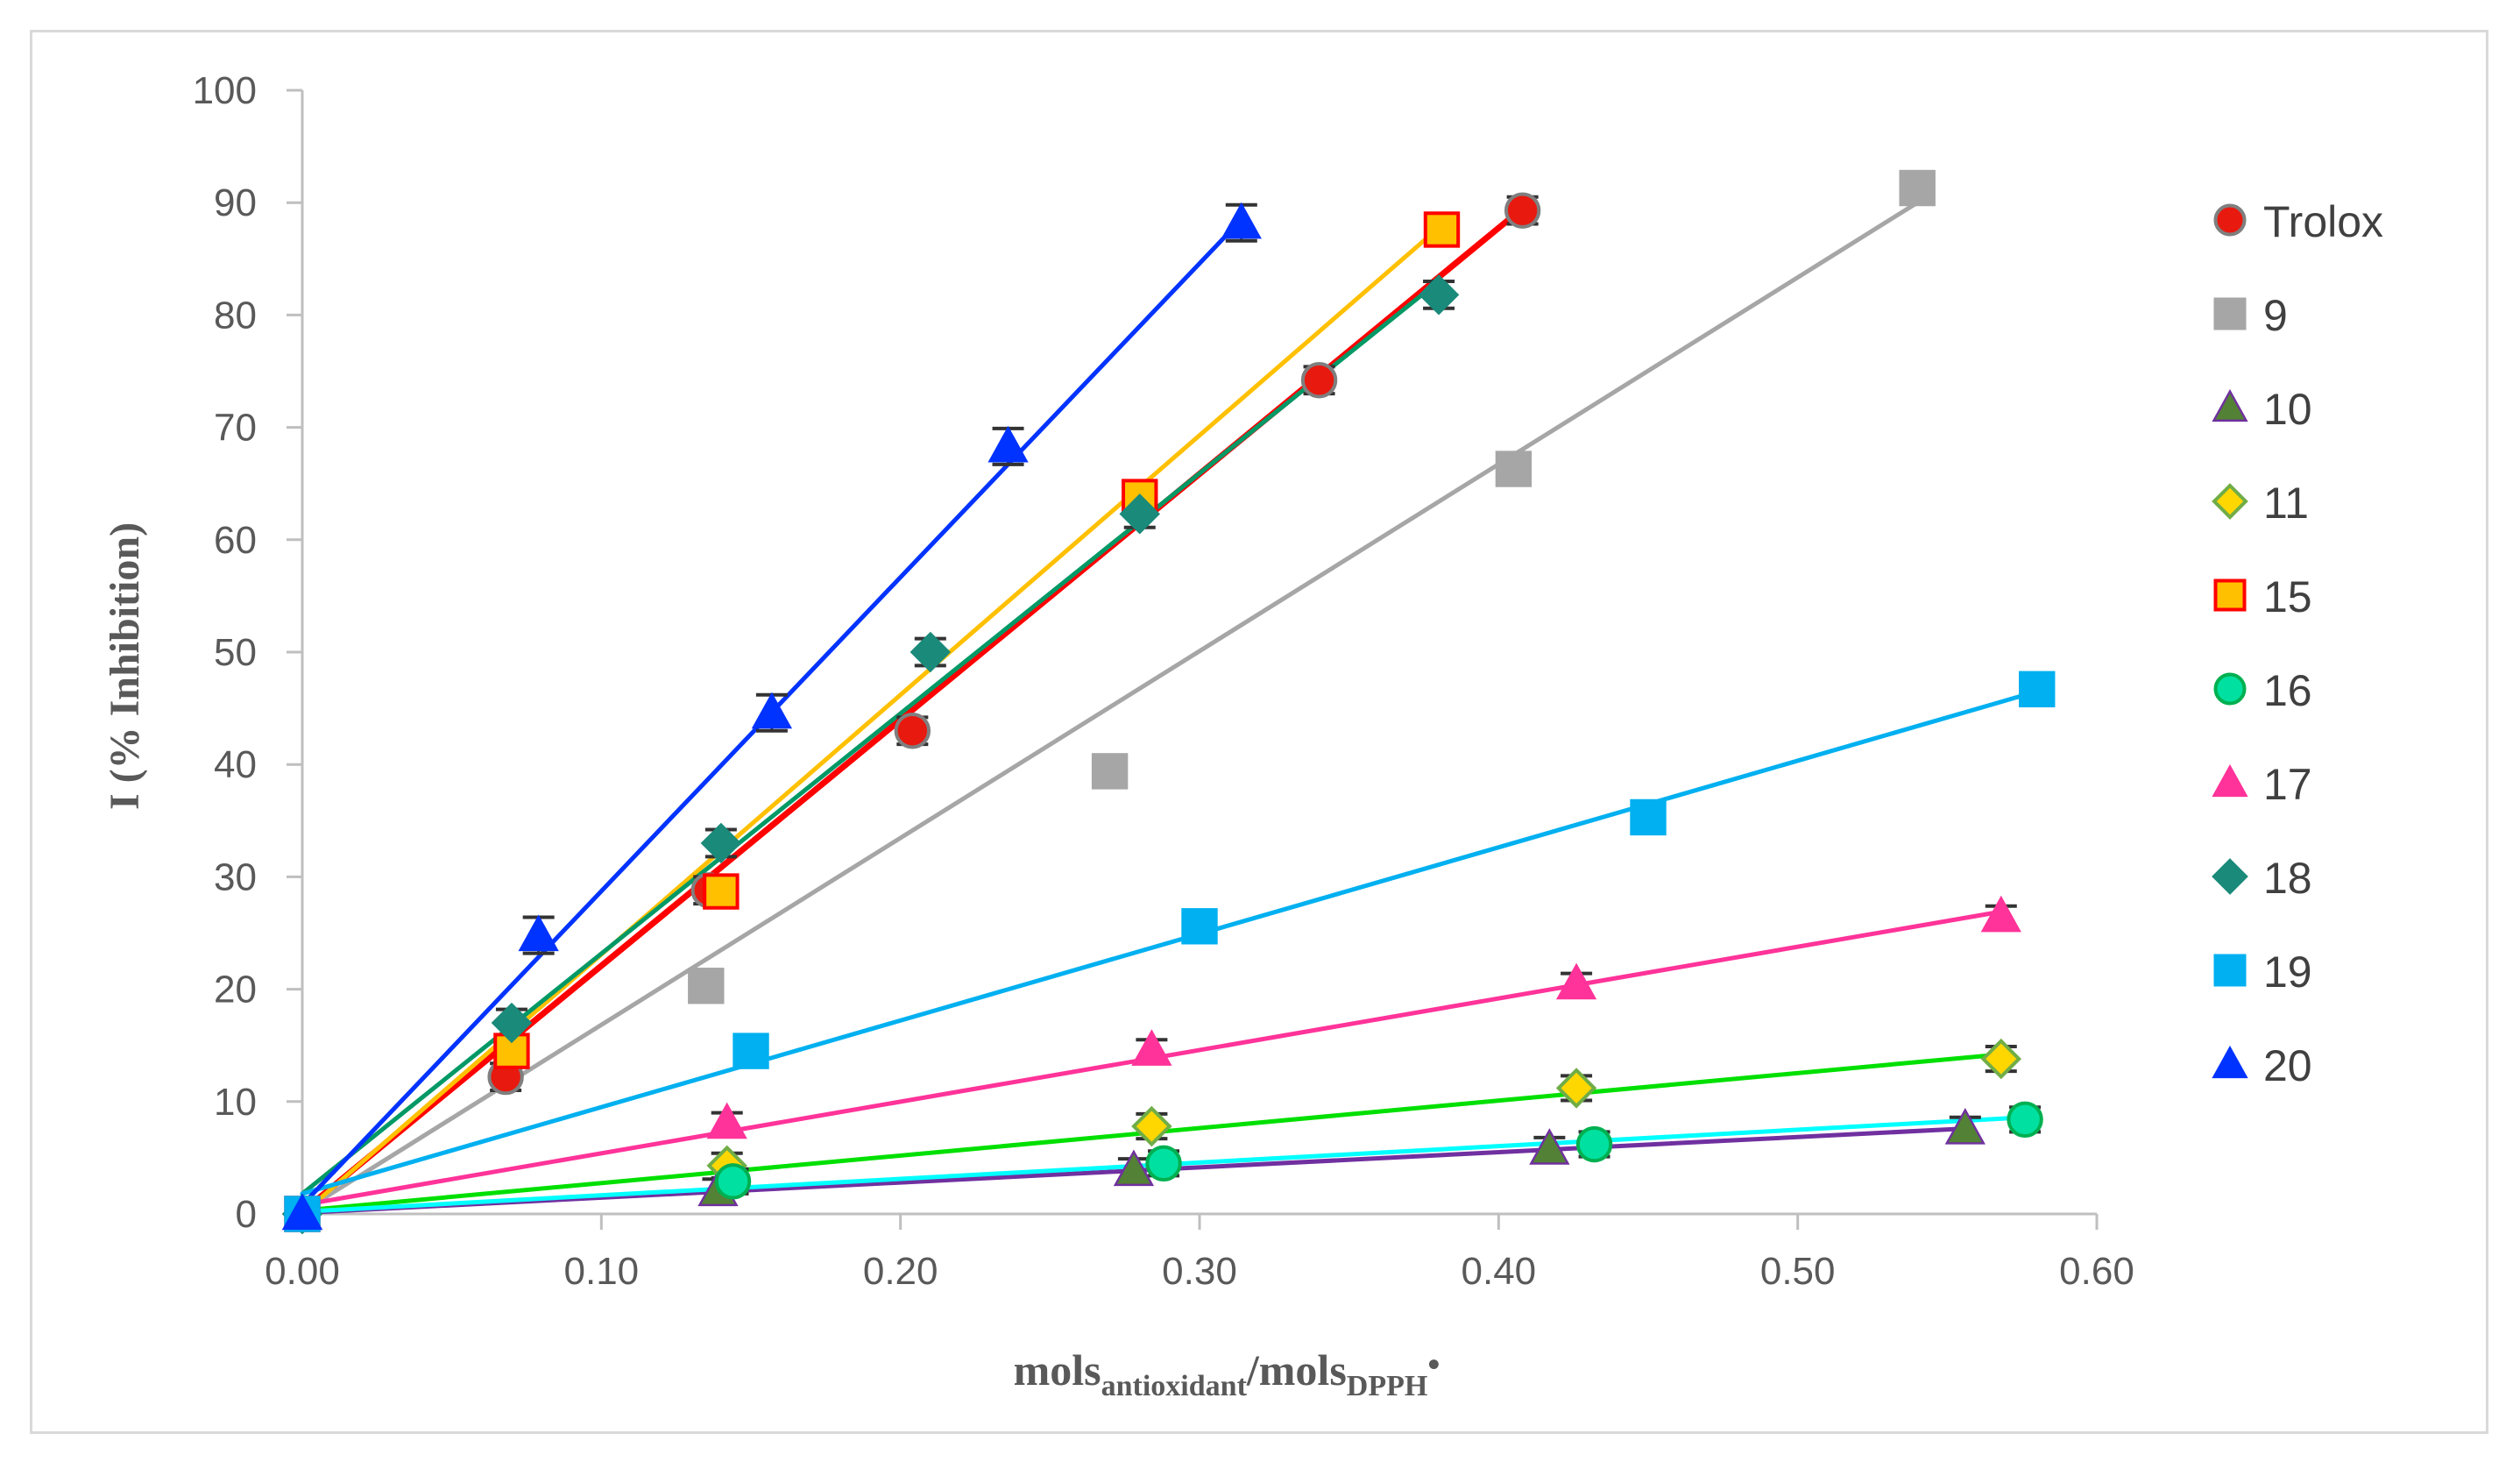 This screenshot has height=1469, width=2520. What do you see at coordinates (2287, 1065) in the screenshot?
I see `legend-label: 20` at bounding box center [2287, 1065].